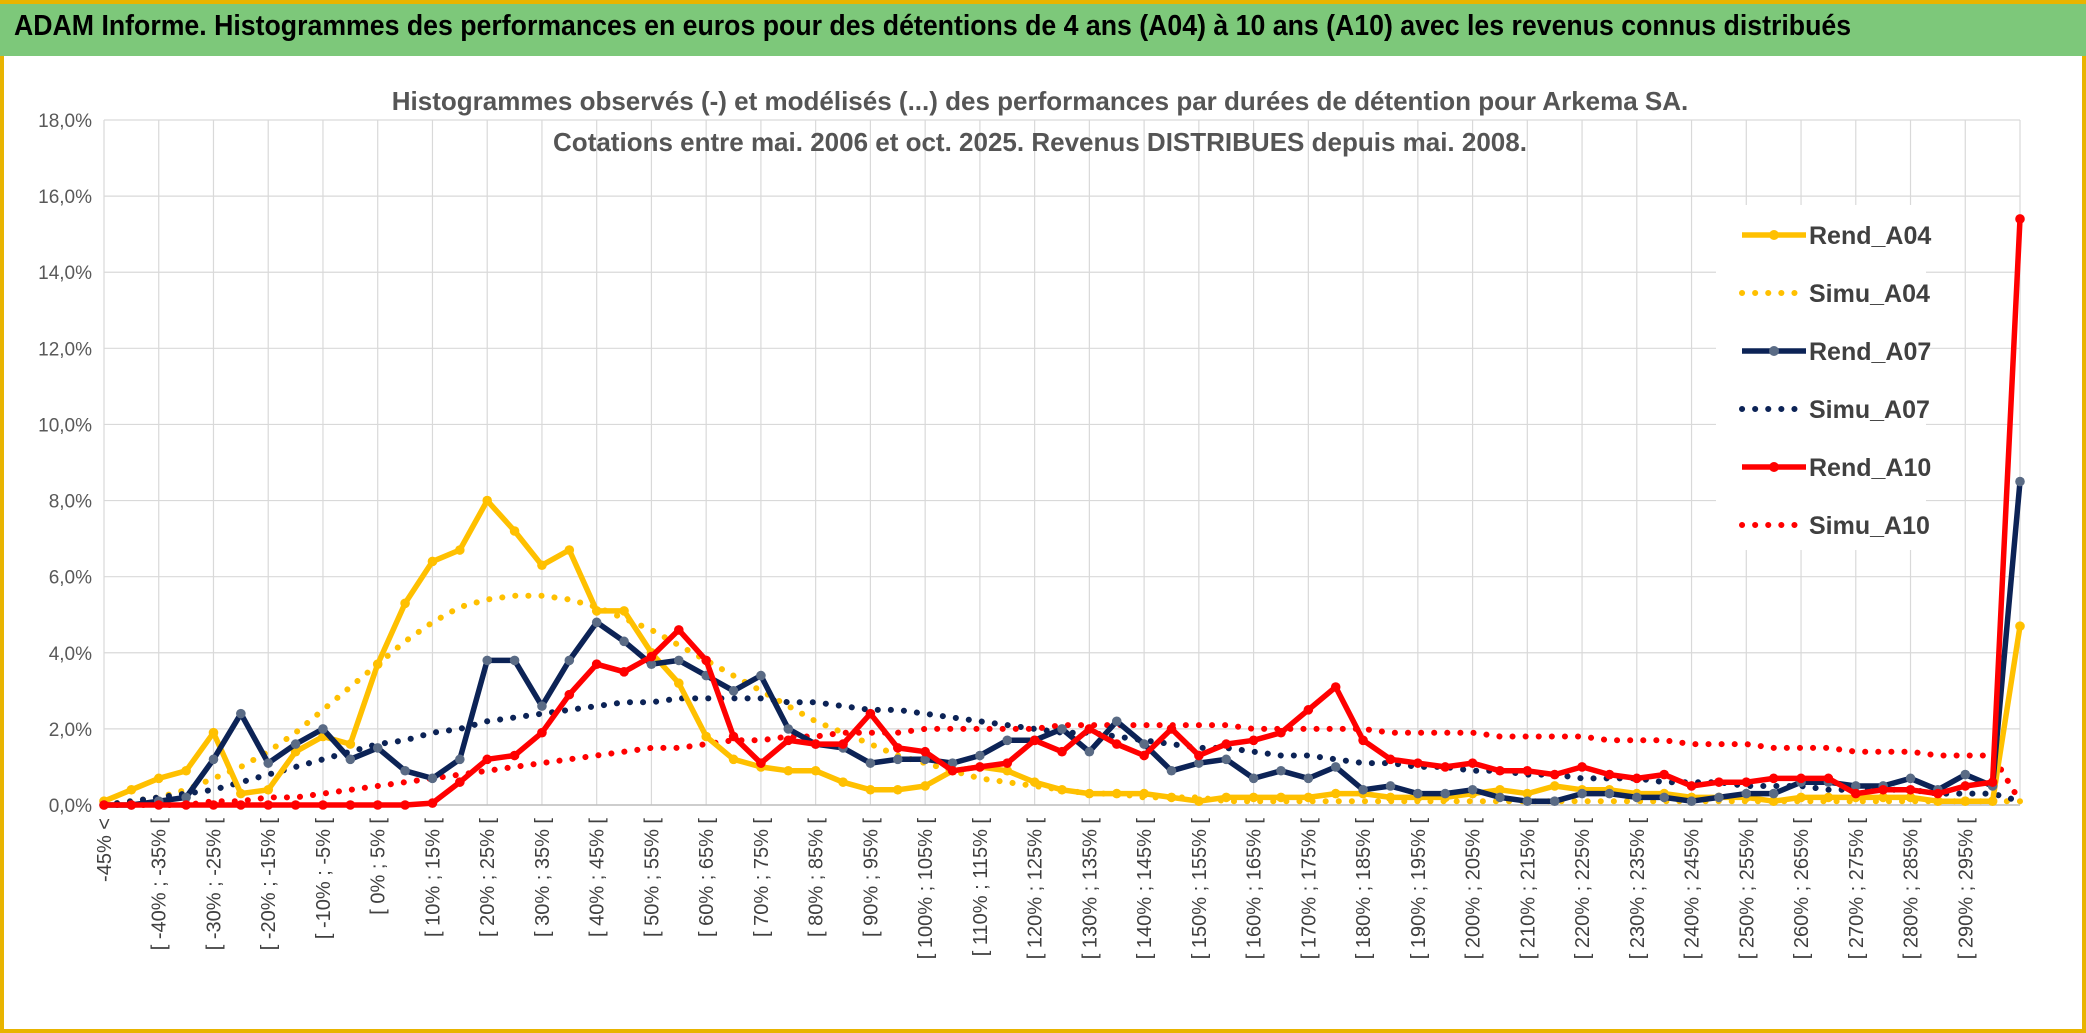 The height and width of the screenshot is (1033, 2086). Describe the element at coordinates (981, 887) in the screenshot. I see `x-tick-label: [ 110% ; 115% [` at that location.